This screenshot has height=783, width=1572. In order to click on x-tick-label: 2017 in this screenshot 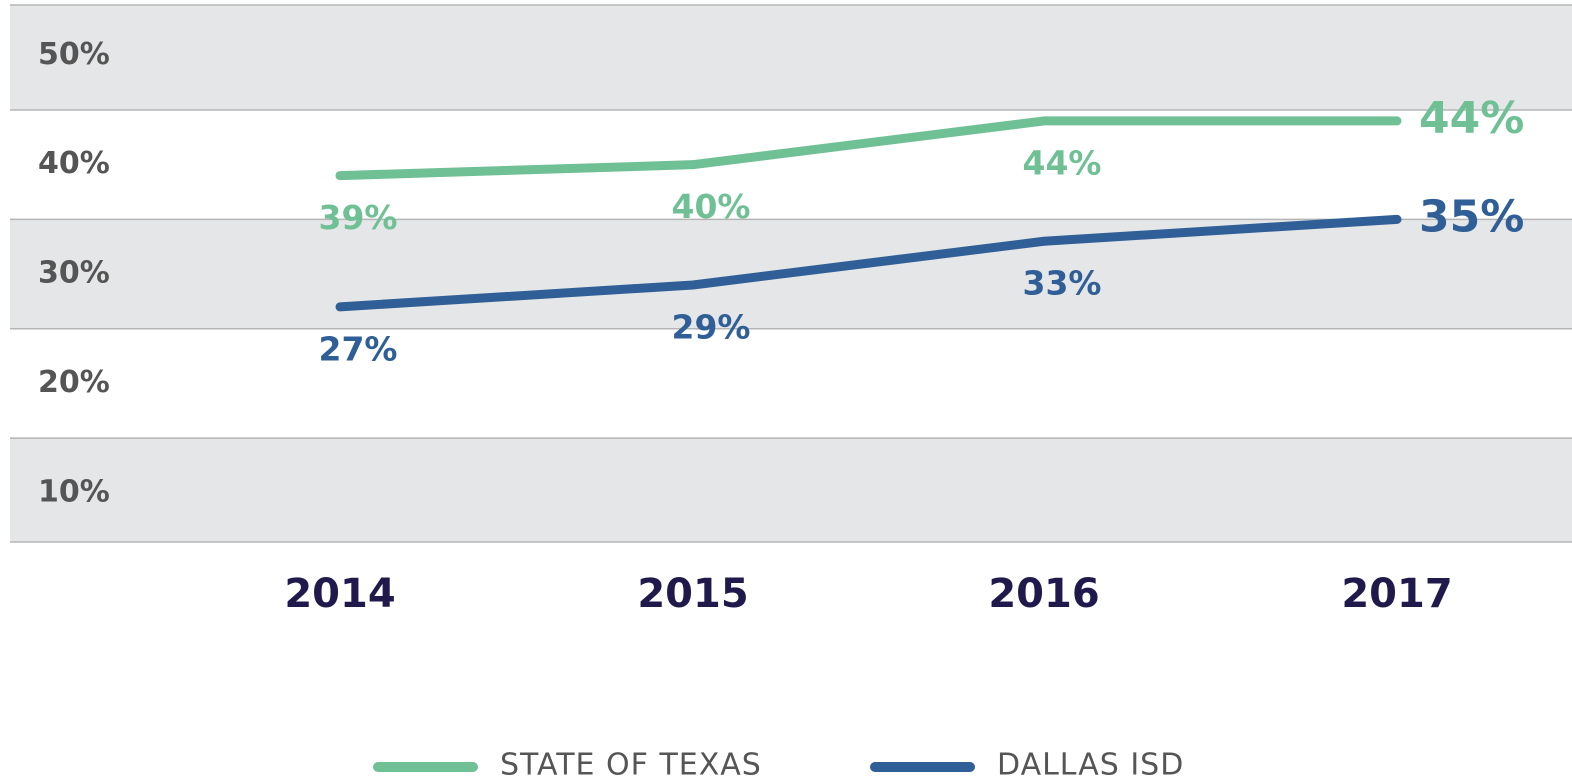, I will do `click(1396, 594)`.